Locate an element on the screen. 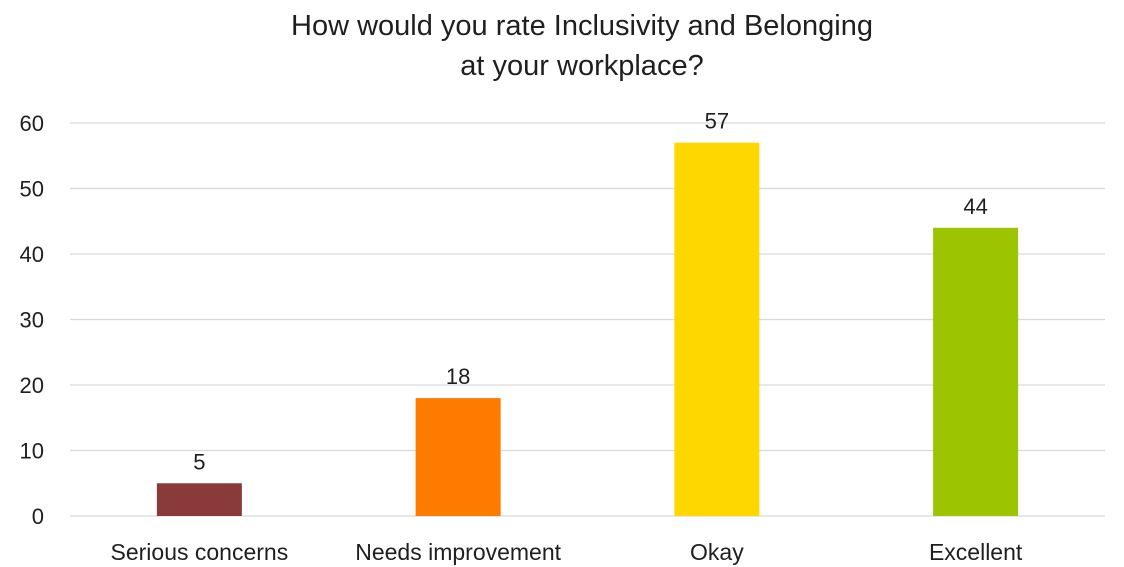  y-tick-label: 40 is located at coordinates (32, 254).